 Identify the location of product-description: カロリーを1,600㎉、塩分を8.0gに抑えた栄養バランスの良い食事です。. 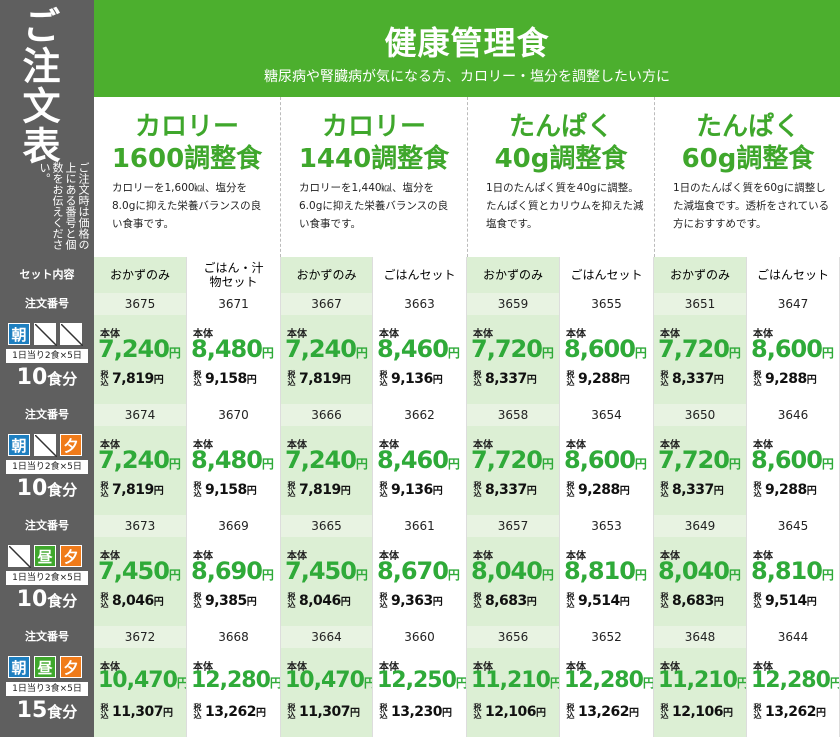
(187, 206).